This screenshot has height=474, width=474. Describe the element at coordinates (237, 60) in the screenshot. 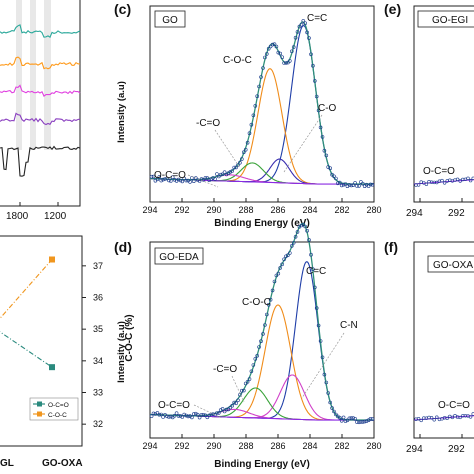

I see `panel-c-label-coc: C-O-C` at that location.